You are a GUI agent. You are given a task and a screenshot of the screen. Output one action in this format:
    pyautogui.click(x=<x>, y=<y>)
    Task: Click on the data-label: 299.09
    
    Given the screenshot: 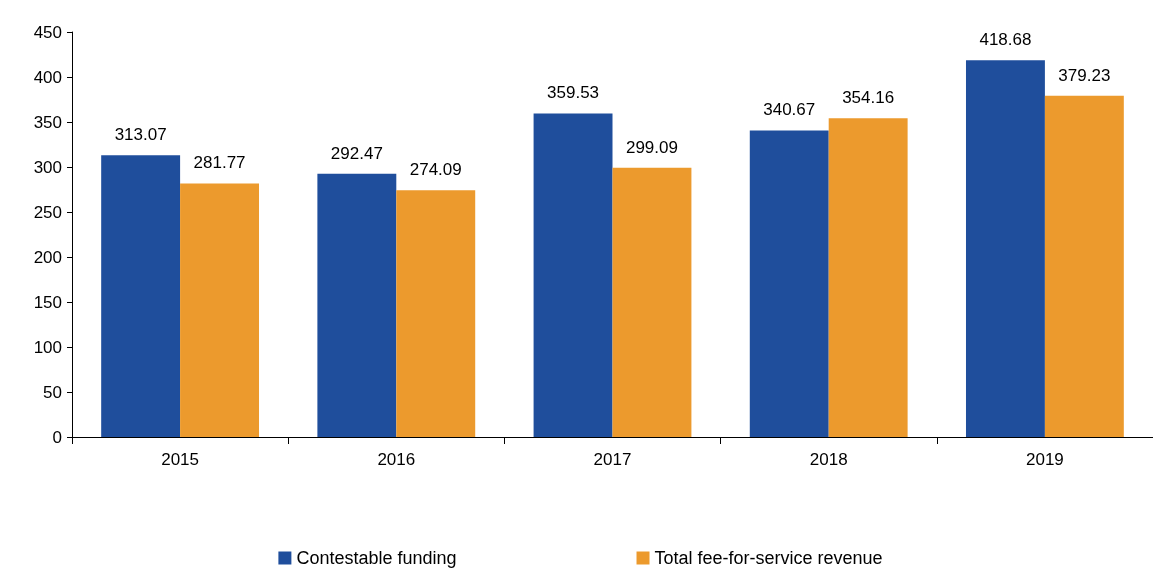 What is the action you would take?
    pyautogui.click(x=651, y=147)
    